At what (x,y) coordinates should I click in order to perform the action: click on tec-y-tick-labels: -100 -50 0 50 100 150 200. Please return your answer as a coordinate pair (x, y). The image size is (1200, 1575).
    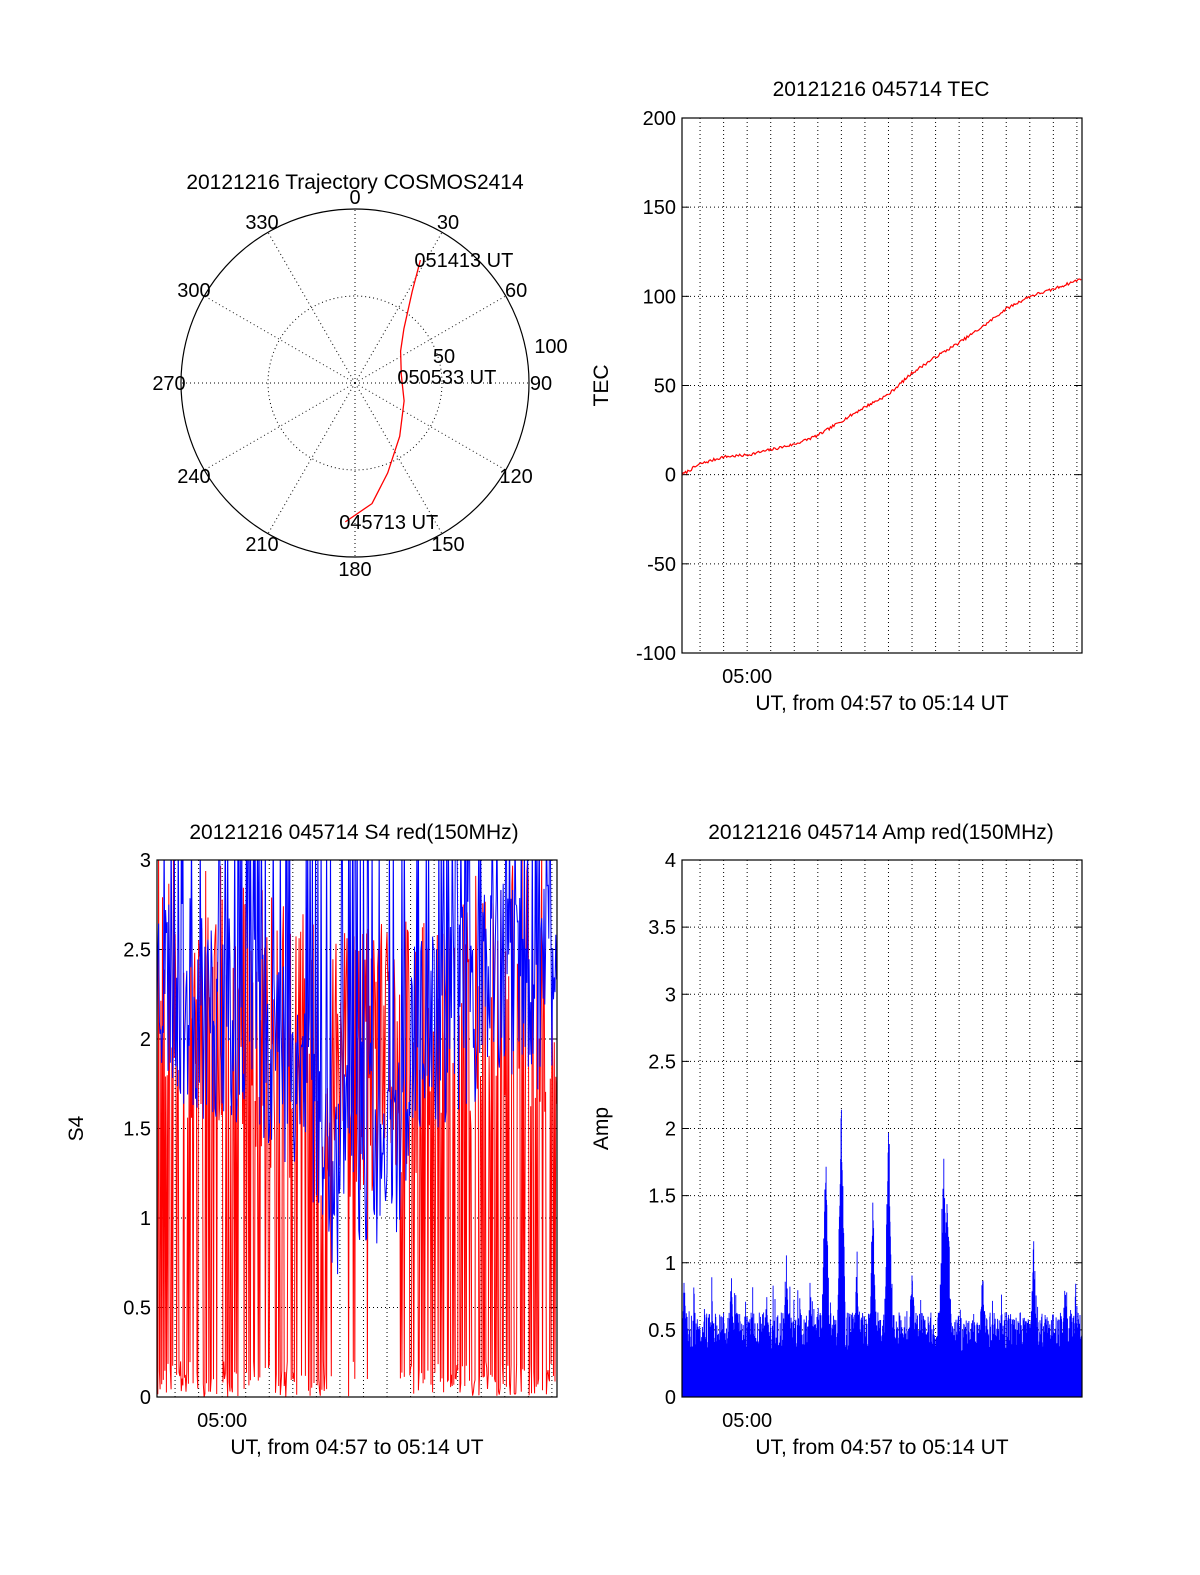
    Looking at the image, I should click on (656, 386).